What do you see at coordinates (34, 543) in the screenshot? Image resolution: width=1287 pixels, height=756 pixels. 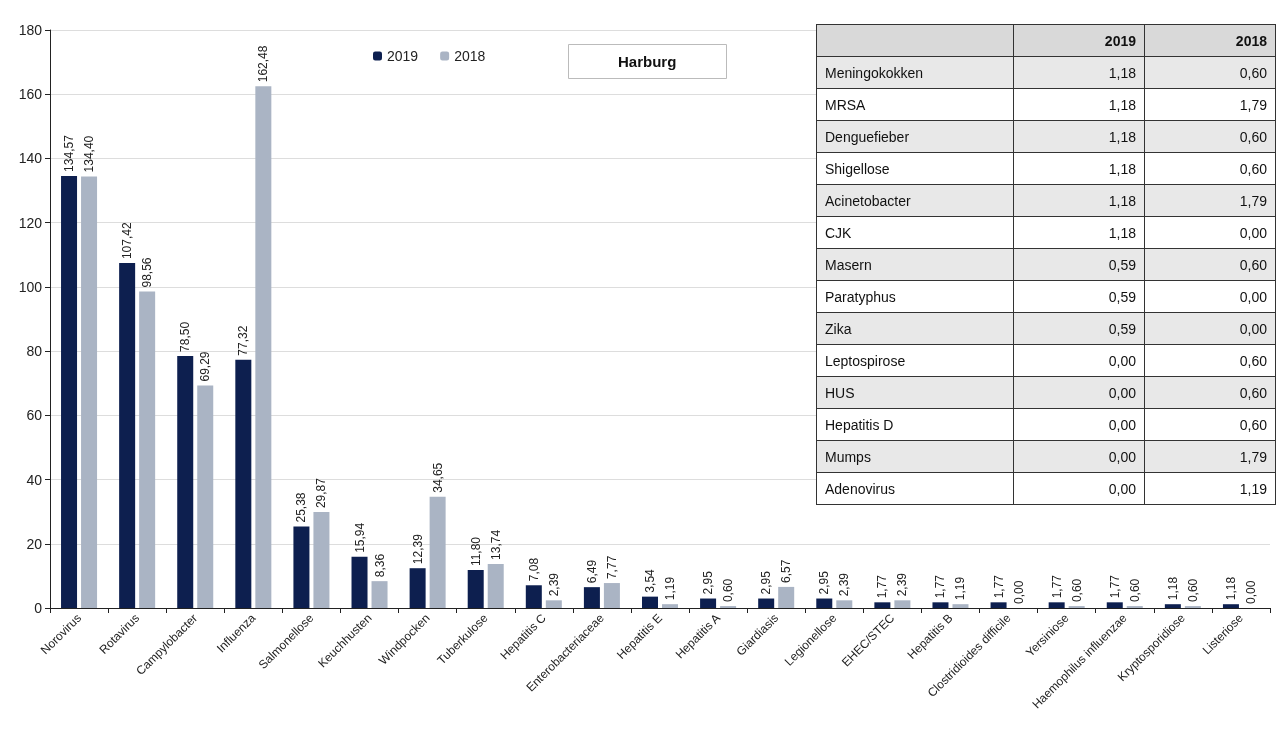 I see `y-tick-label: 20` at bounding box center [34, 543].